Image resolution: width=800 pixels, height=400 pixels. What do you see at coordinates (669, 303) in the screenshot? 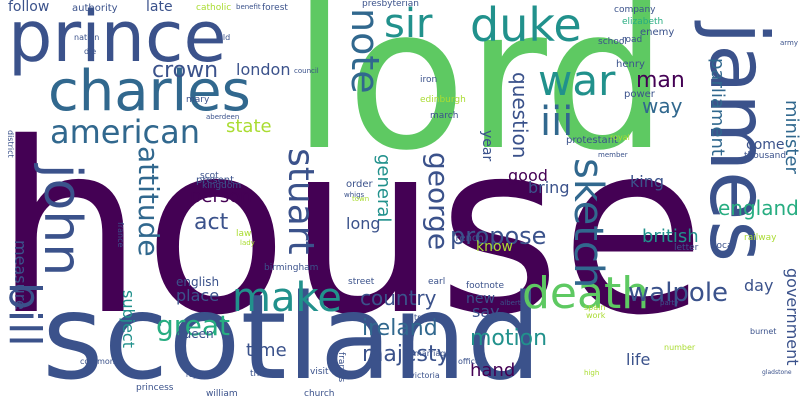
I see `word-party: party` at bounding box center [669, 303].